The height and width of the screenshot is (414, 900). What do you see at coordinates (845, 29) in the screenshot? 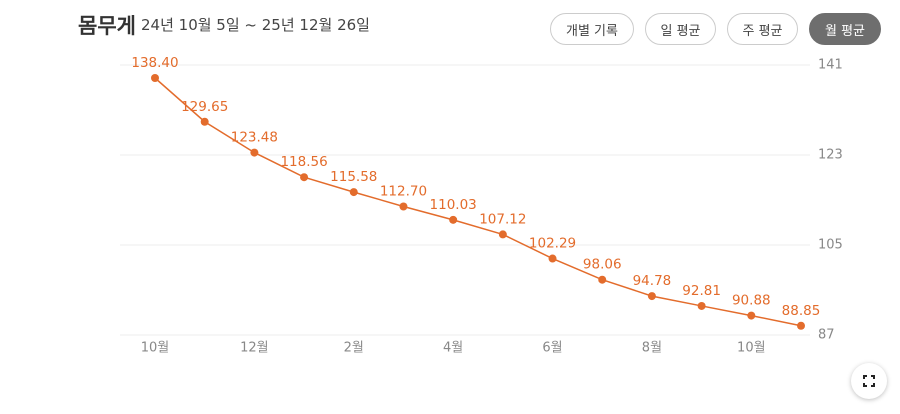
I see `view-button: 월 평균` at bounding box center [845, 29].